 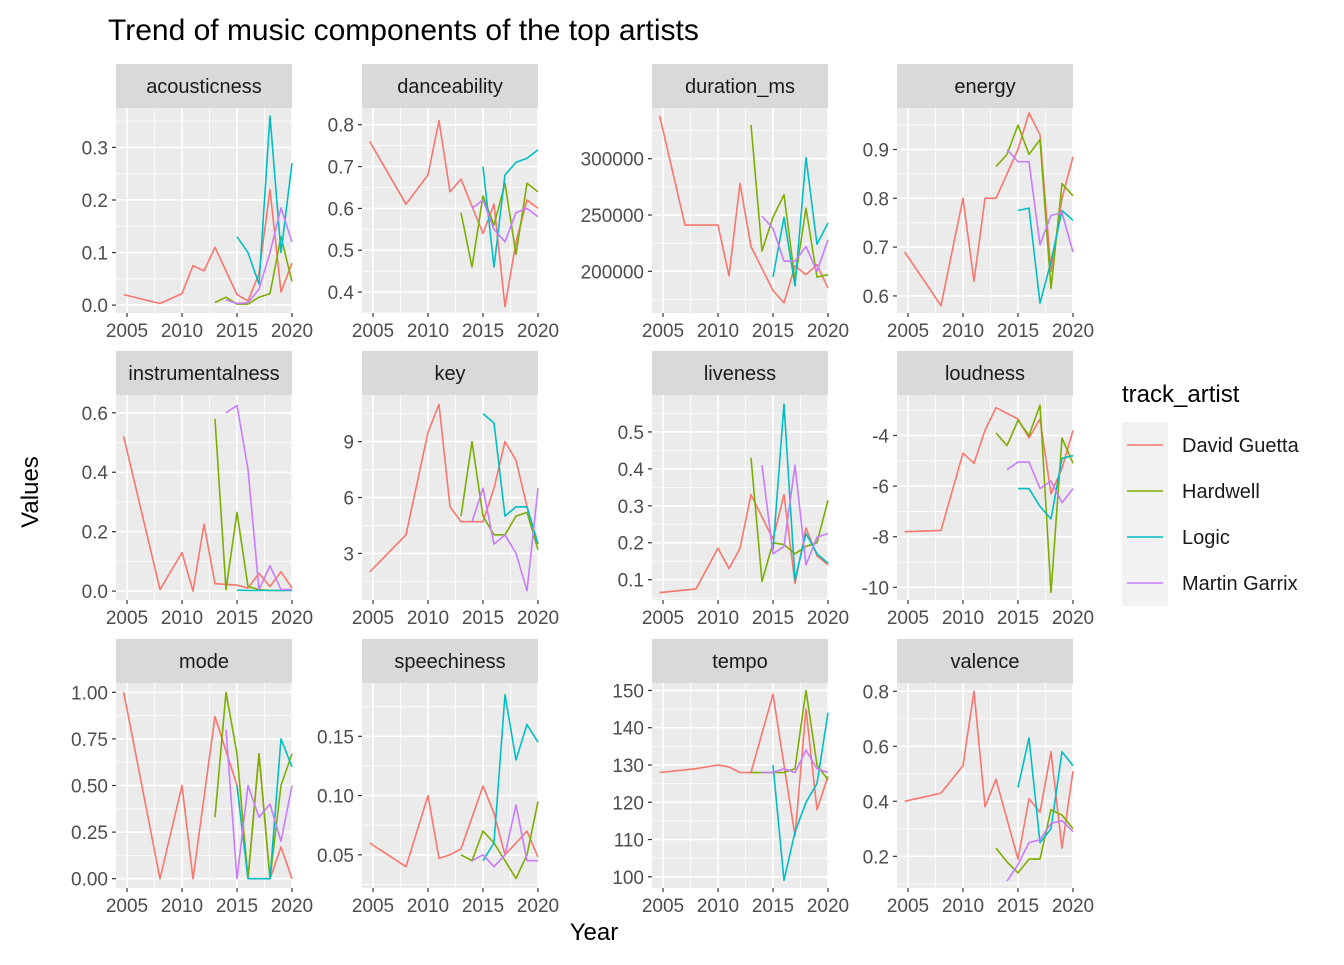 What do you see at coordinates (1221, 492) in the screenshot?
I see `legend-label: Hardwell` at bounding box center [1221, 492].